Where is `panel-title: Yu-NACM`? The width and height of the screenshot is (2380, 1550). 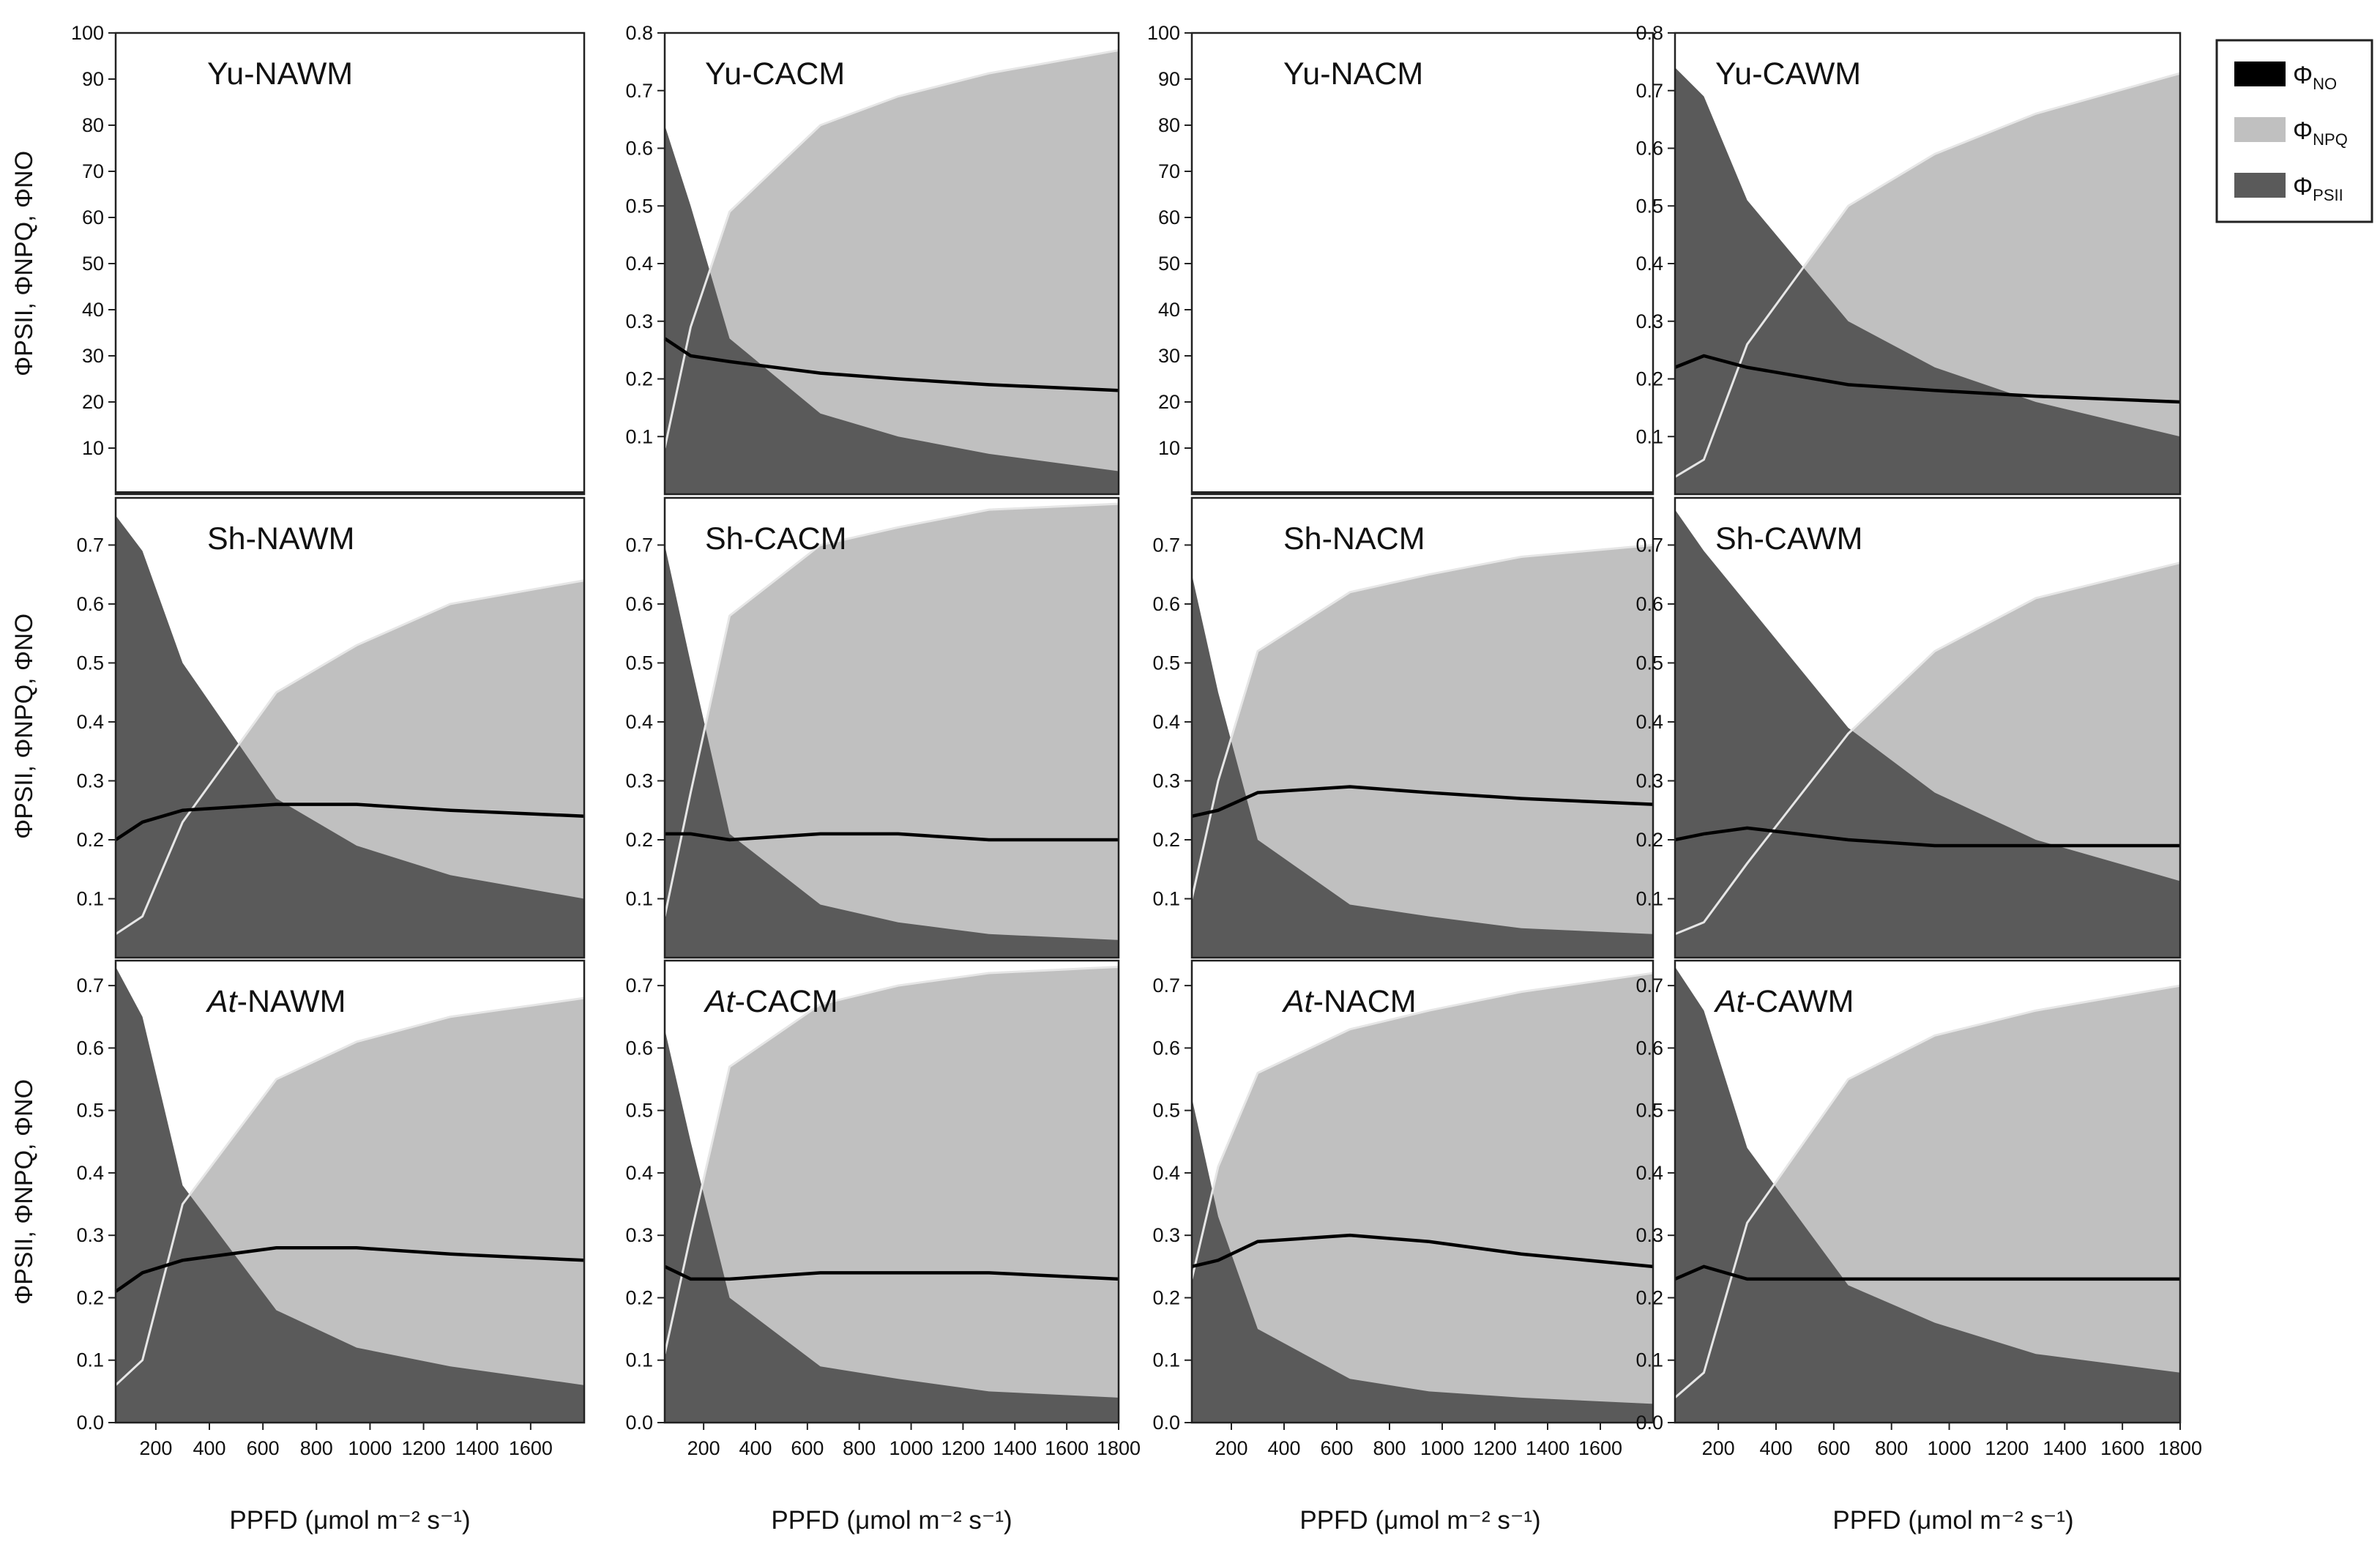 panel-title: Yu-NACM is located at coordinates (1353, 74).